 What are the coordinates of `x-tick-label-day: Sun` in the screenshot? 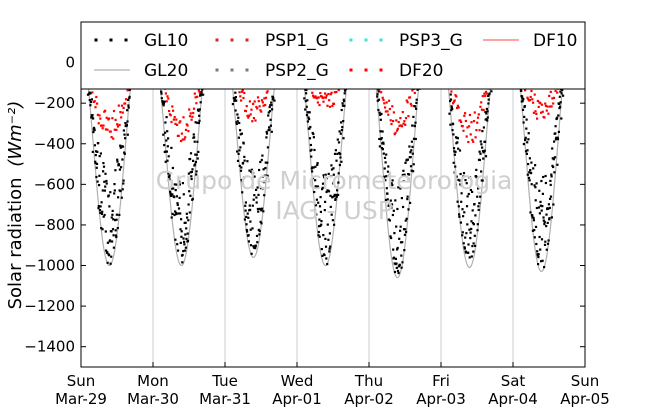 It's located at (585, 381).